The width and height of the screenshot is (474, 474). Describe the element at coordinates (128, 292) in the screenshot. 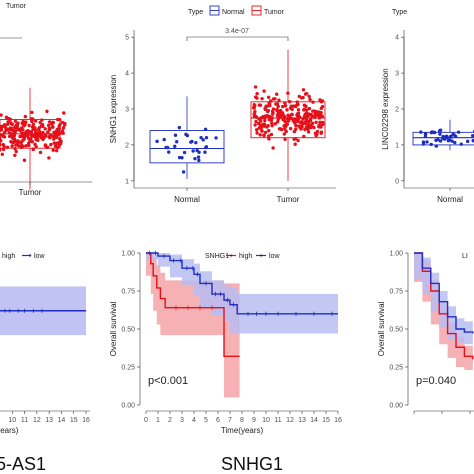

I see `y-tick-label: 0.75` at that location.